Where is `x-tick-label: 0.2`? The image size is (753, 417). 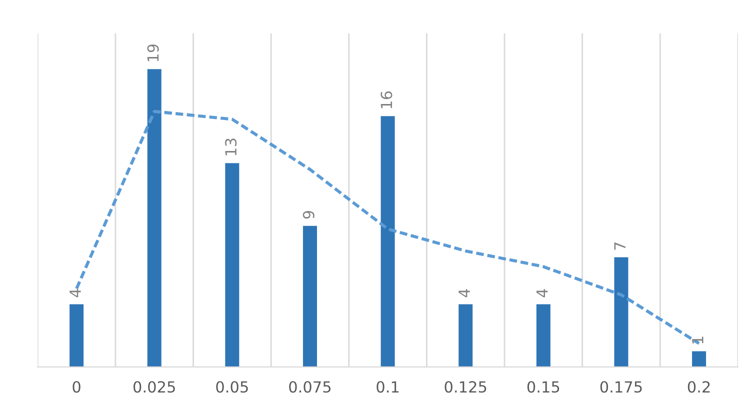 x-tick-label: 0.2 is located at coordinates (699, 387).